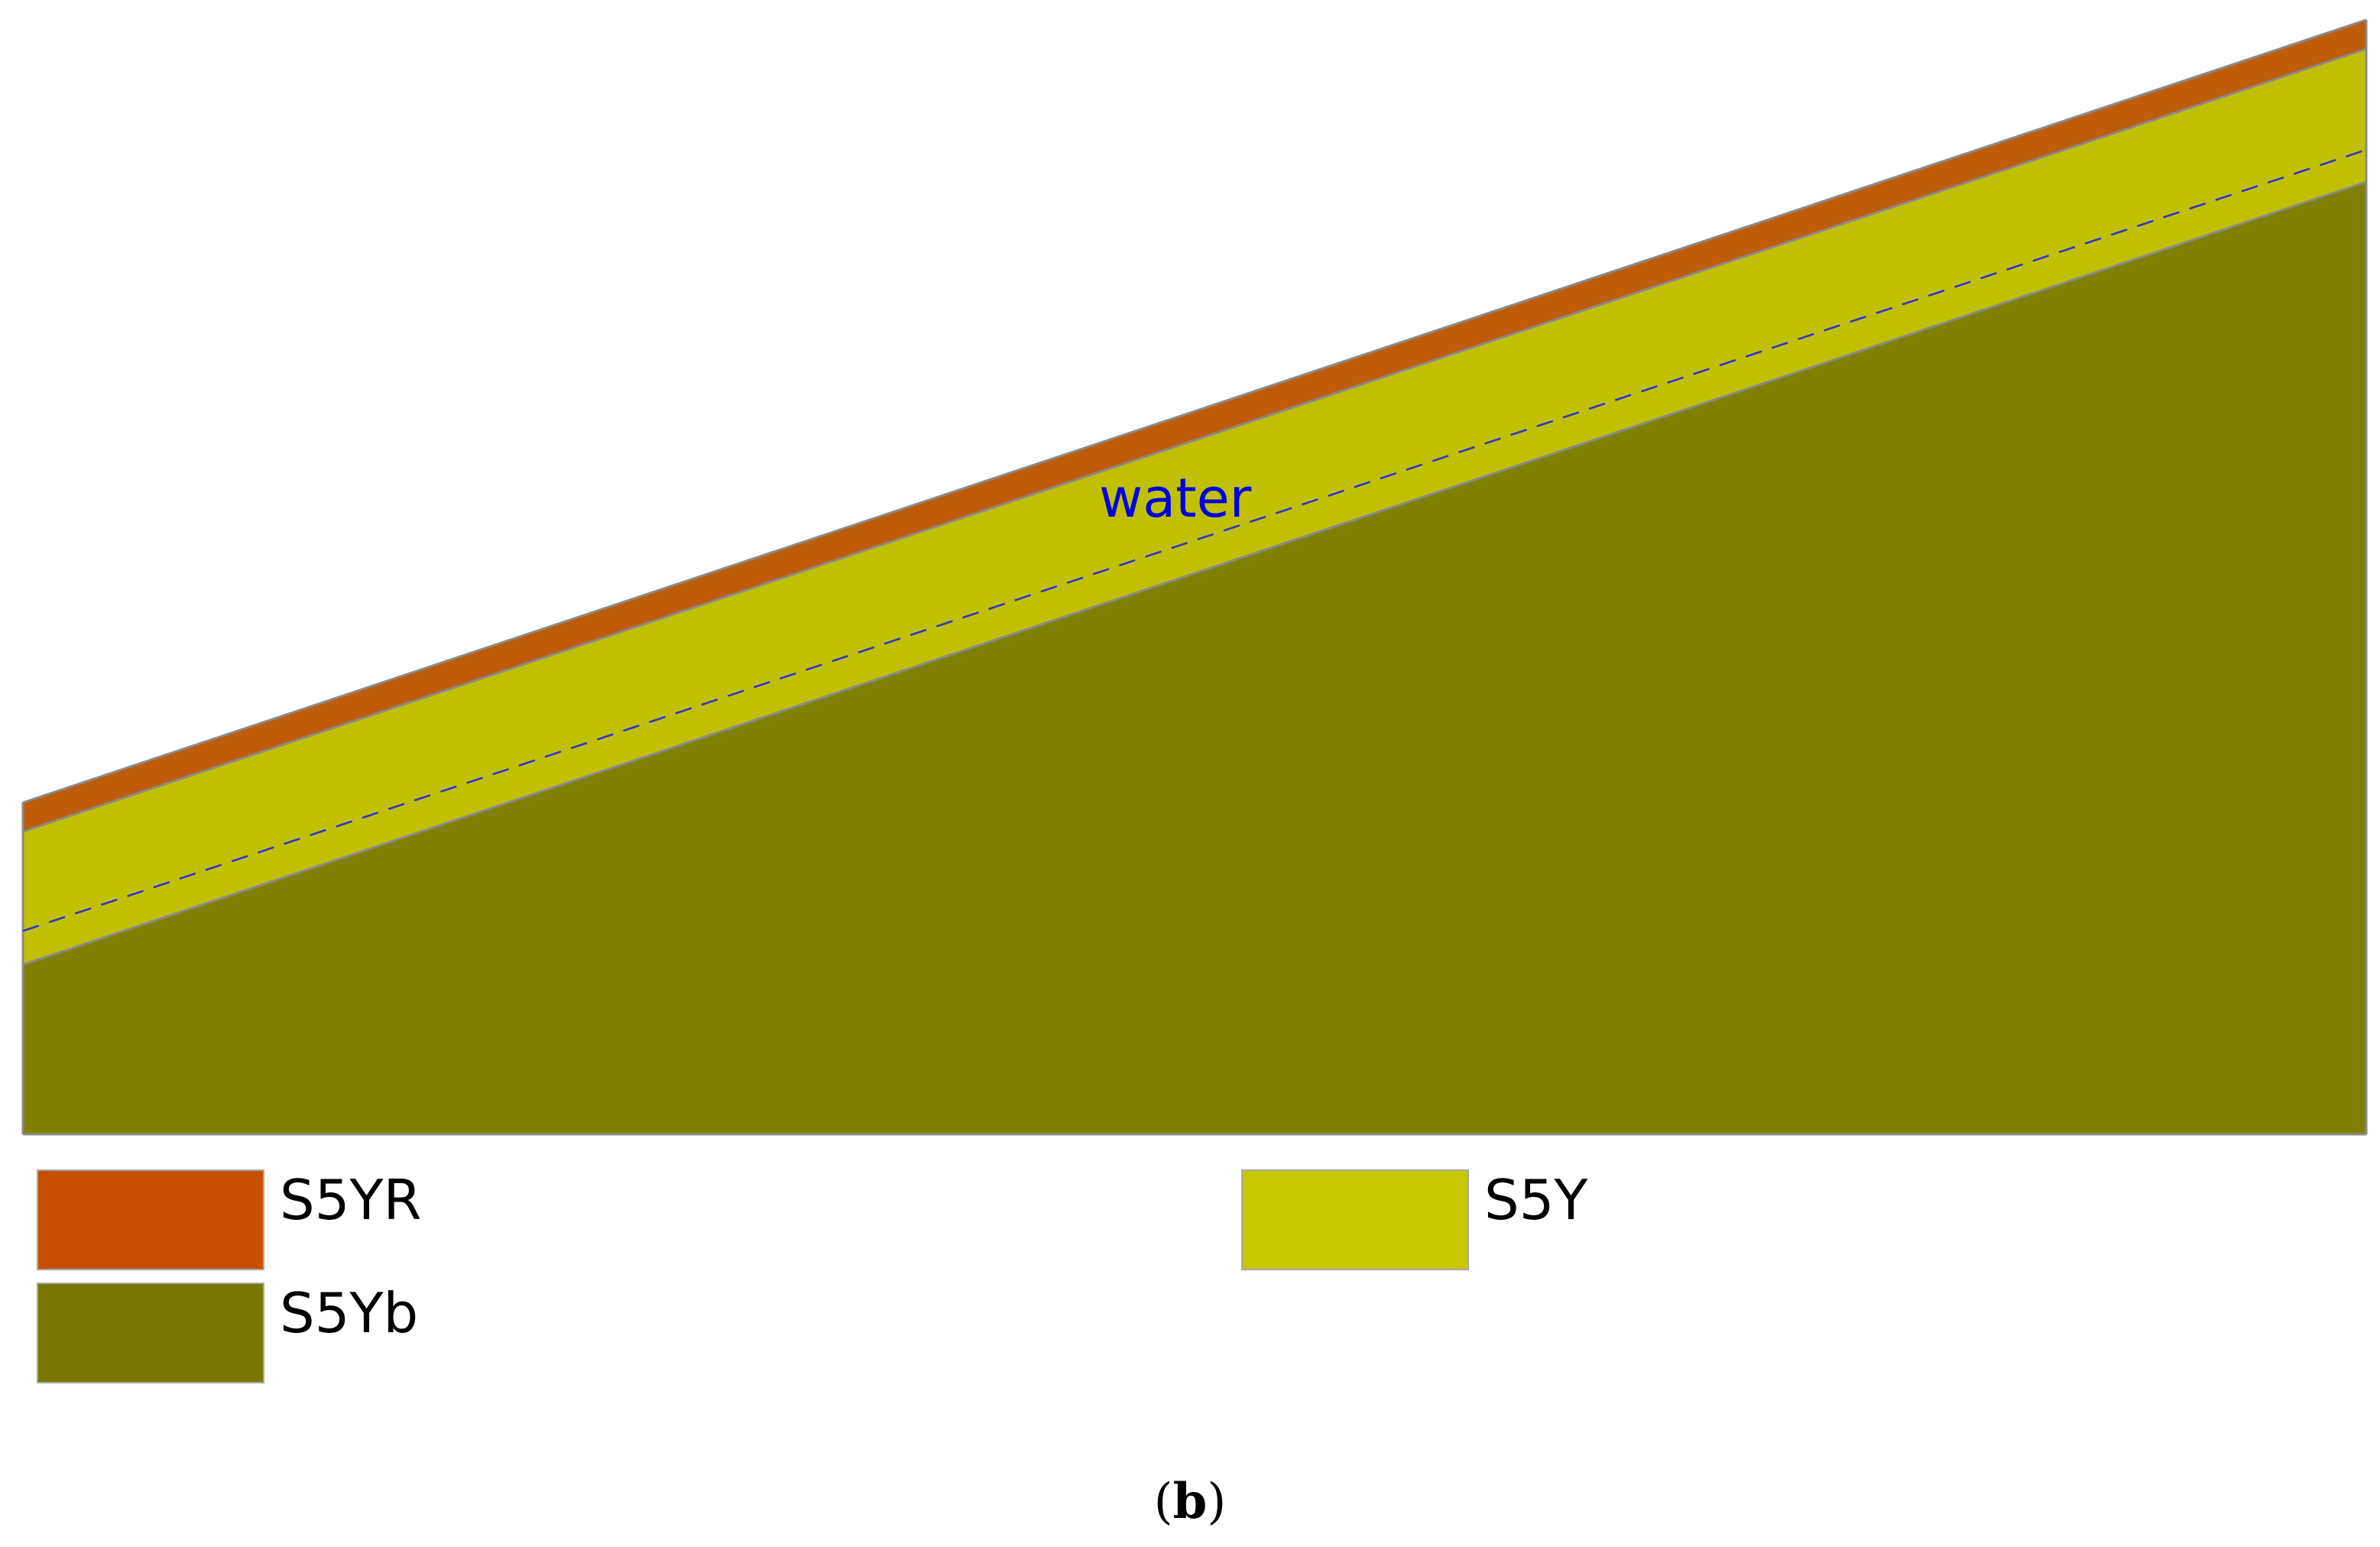 The image size is (2380, 1547). What do you see at coordinates (1163, 1502) in the screenshot?
I see `caption-open-paren: (` at bounding box center [1163, 1502].